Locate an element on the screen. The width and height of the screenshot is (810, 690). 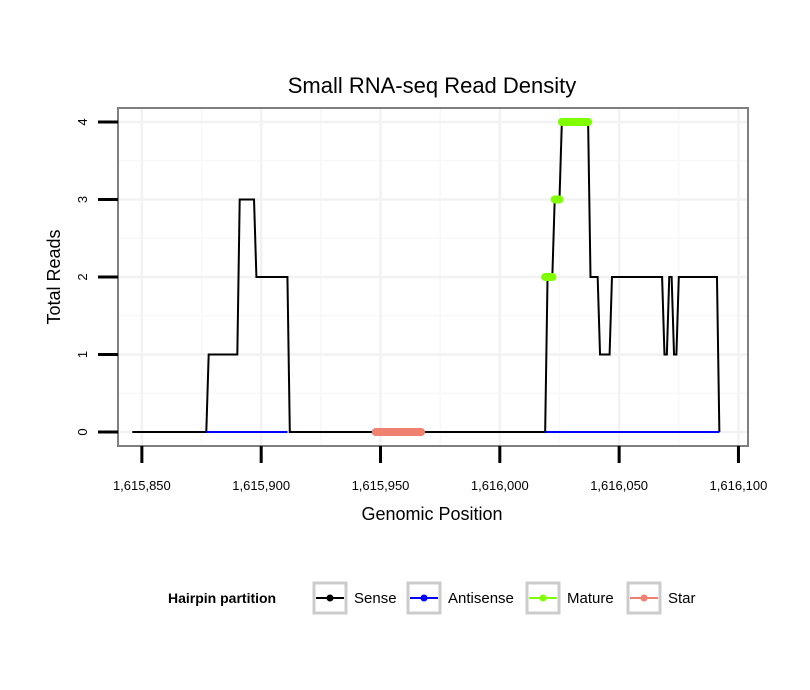
legend-entries: Sense Antisense Mature Star is located at coordinates (504, 598).